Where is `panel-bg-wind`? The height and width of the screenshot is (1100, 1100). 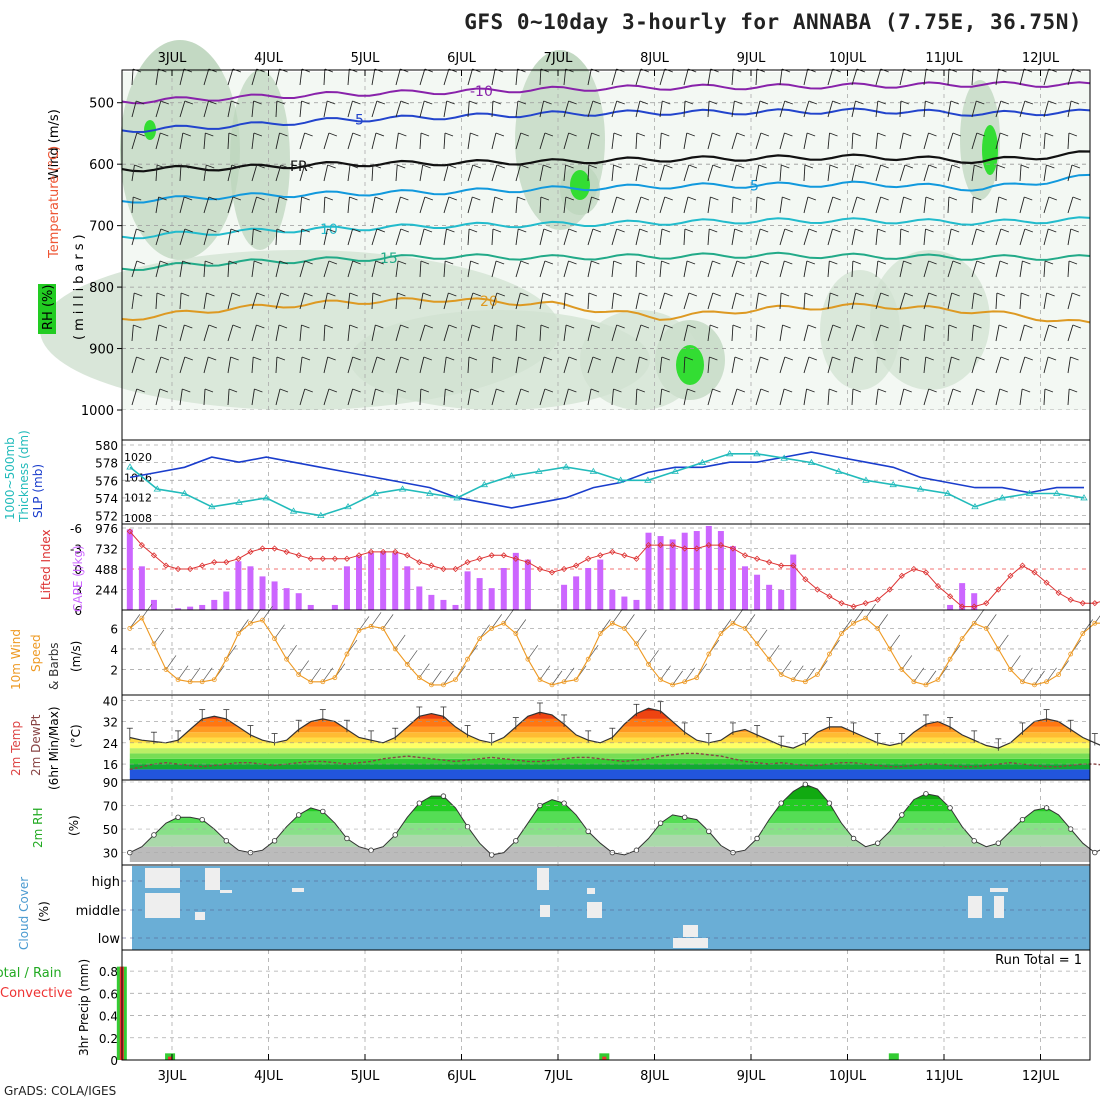
panel-bg-wind is located at coordinates (606, 652).